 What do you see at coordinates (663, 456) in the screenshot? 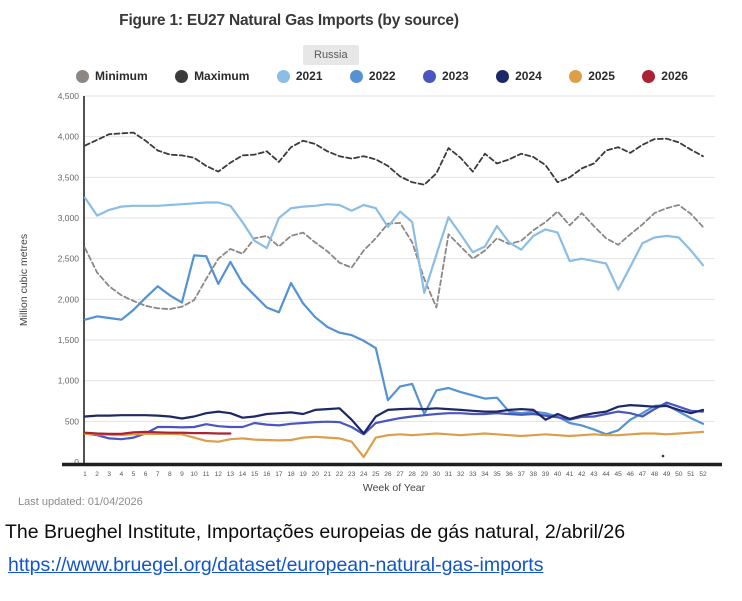
I see `stray-dot` at bounding box center [663, 456].